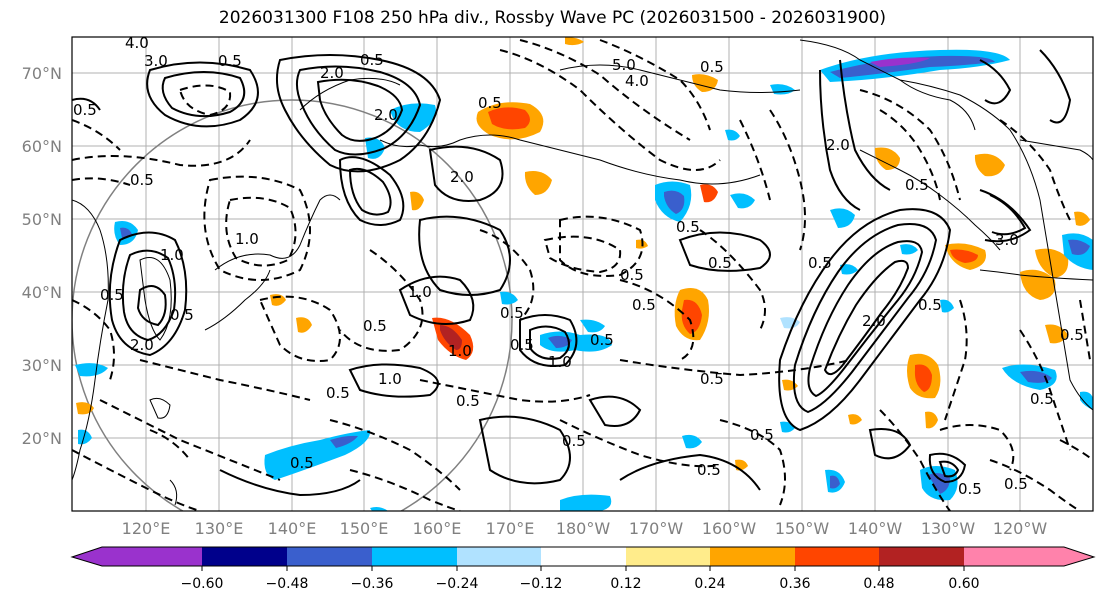 This screenshot has height=604, width=1105. What do you see at coordinates (510, 528) in the screenshot?
I see `lon-label: 170°E` at bounding box center [510, 528].